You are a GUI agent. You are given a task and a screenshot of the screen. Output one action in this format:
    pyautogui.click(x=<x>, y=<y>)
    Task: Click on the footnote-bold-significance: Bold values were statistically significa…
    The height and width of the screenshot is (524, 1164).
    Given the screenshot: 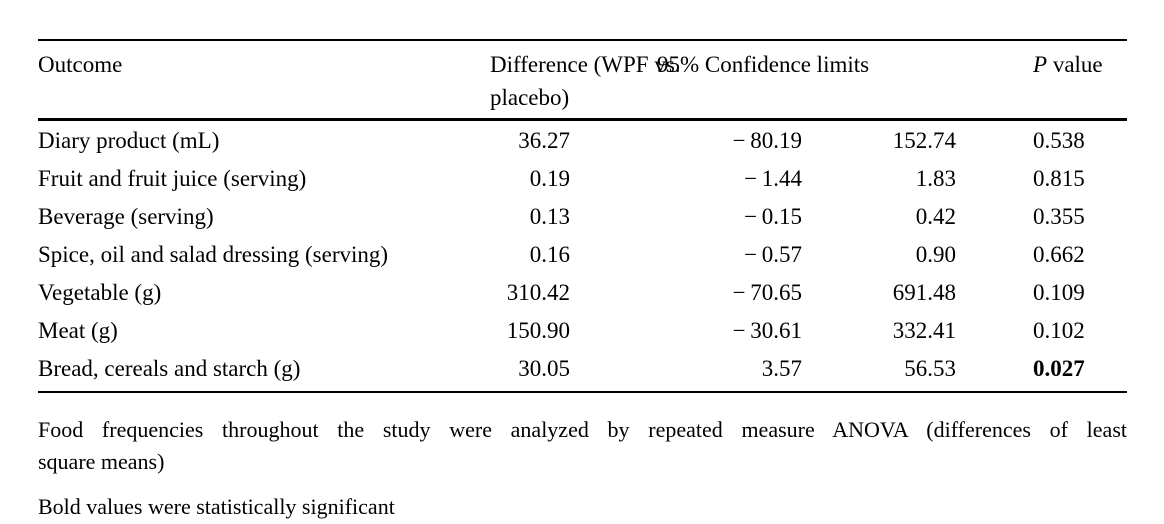 What is the action you would take?
    pyautogui.click(x=216, y=506)
    